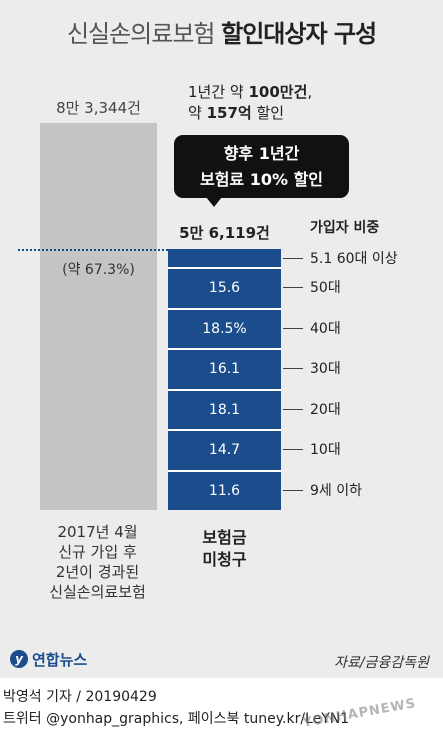  I want to click on x-category-right-line: 보험금, so click(224, 537).